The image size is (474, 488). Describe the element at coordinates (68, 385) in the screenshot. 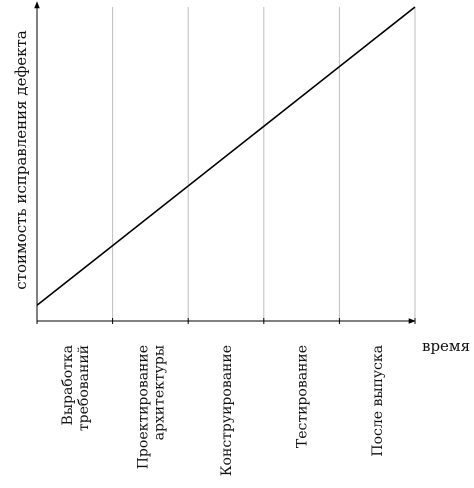

I see `category-label-line: Выработка` at that location.